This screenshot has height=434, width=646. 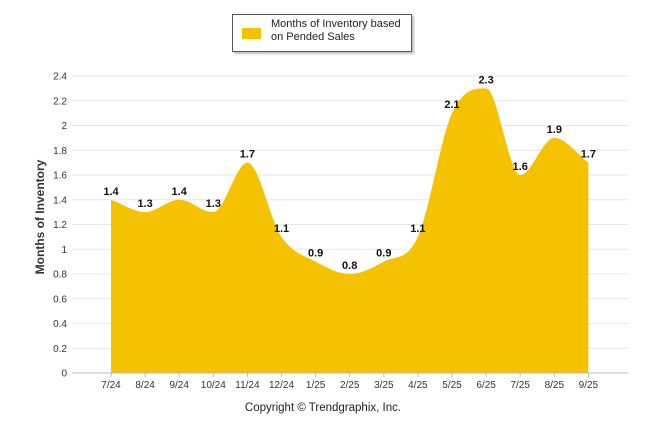 What do you see at coordinates (418, 385) in the screenshot?
I see `x-tick-label: 4/25` at bounding box center [418, 385].